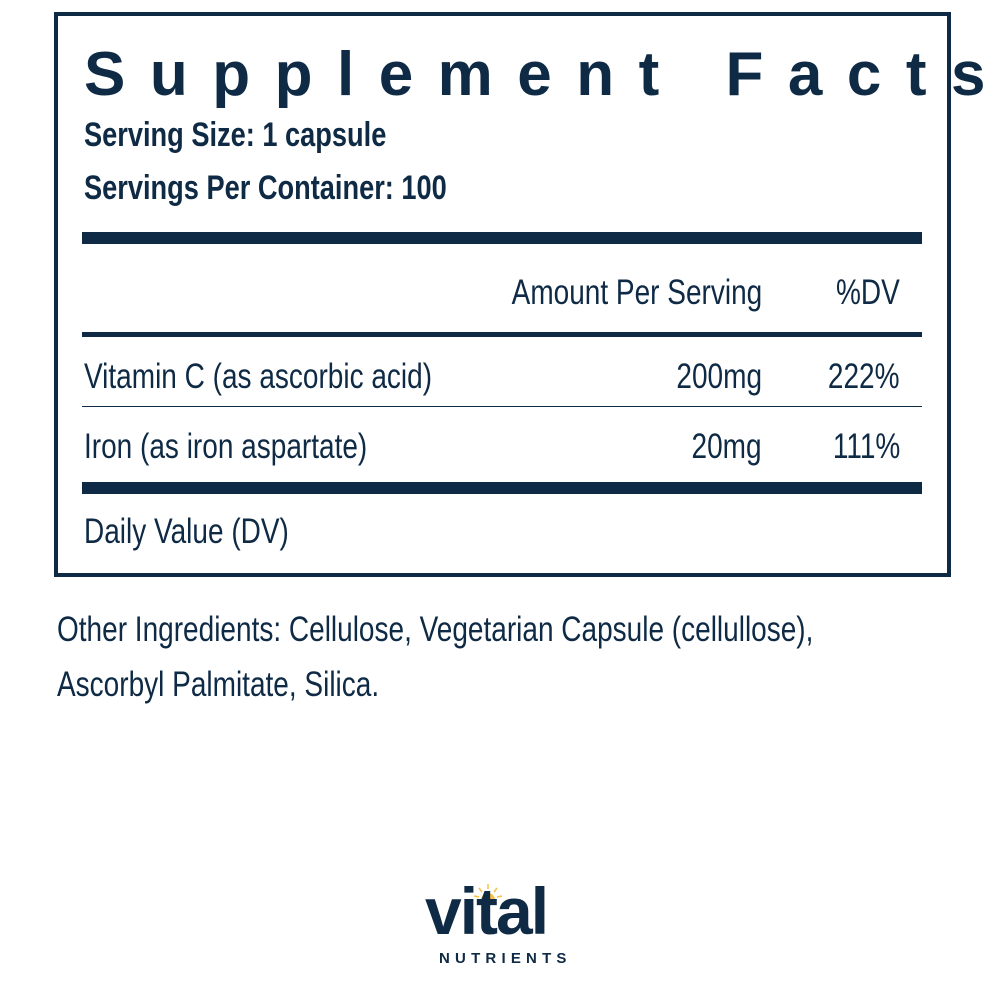  Describe the element at coordinates (726, 446) in the screenshot. I see `nutrient-amount: 20mg` at that location.